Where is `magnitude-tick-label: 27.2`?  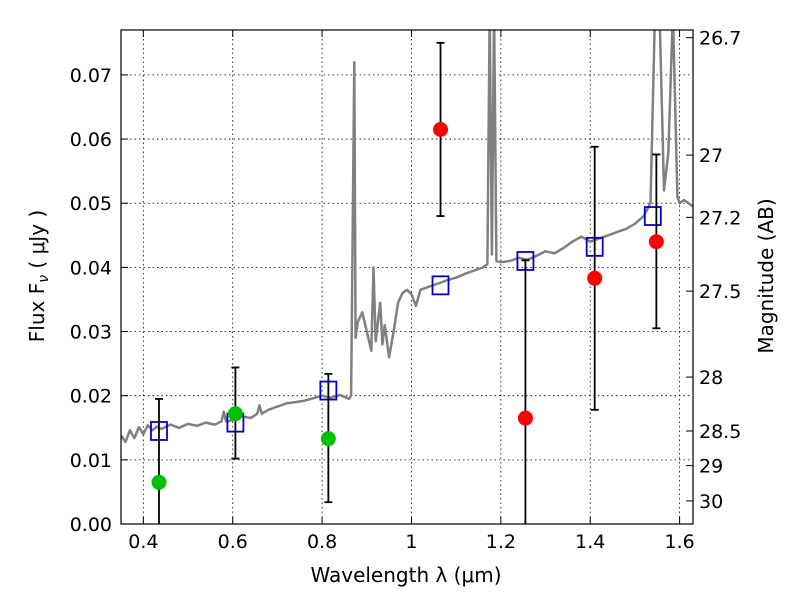
magnitude-tick-label: 27.2 is located at coordinates (720, 218).